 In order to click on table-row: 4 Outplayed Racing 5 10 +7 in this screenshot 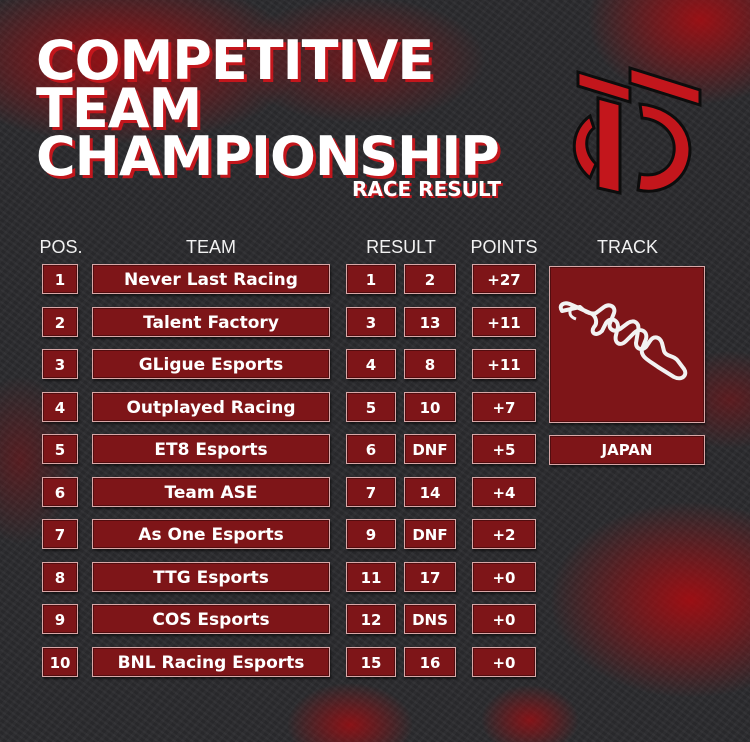, I will do `click(375, 407)`.